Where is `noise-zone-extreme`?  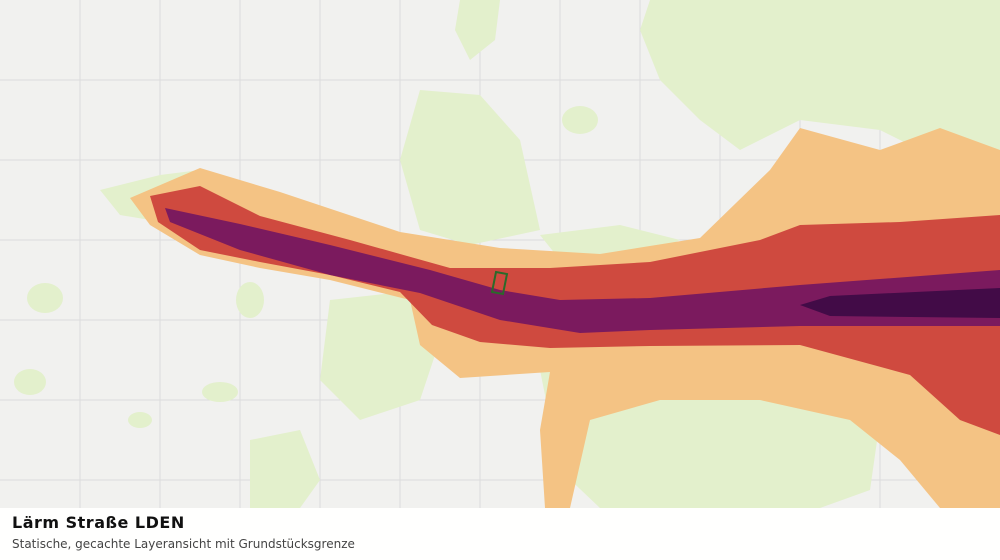
noise-zone-extreme is located at coordinates (900, 303).